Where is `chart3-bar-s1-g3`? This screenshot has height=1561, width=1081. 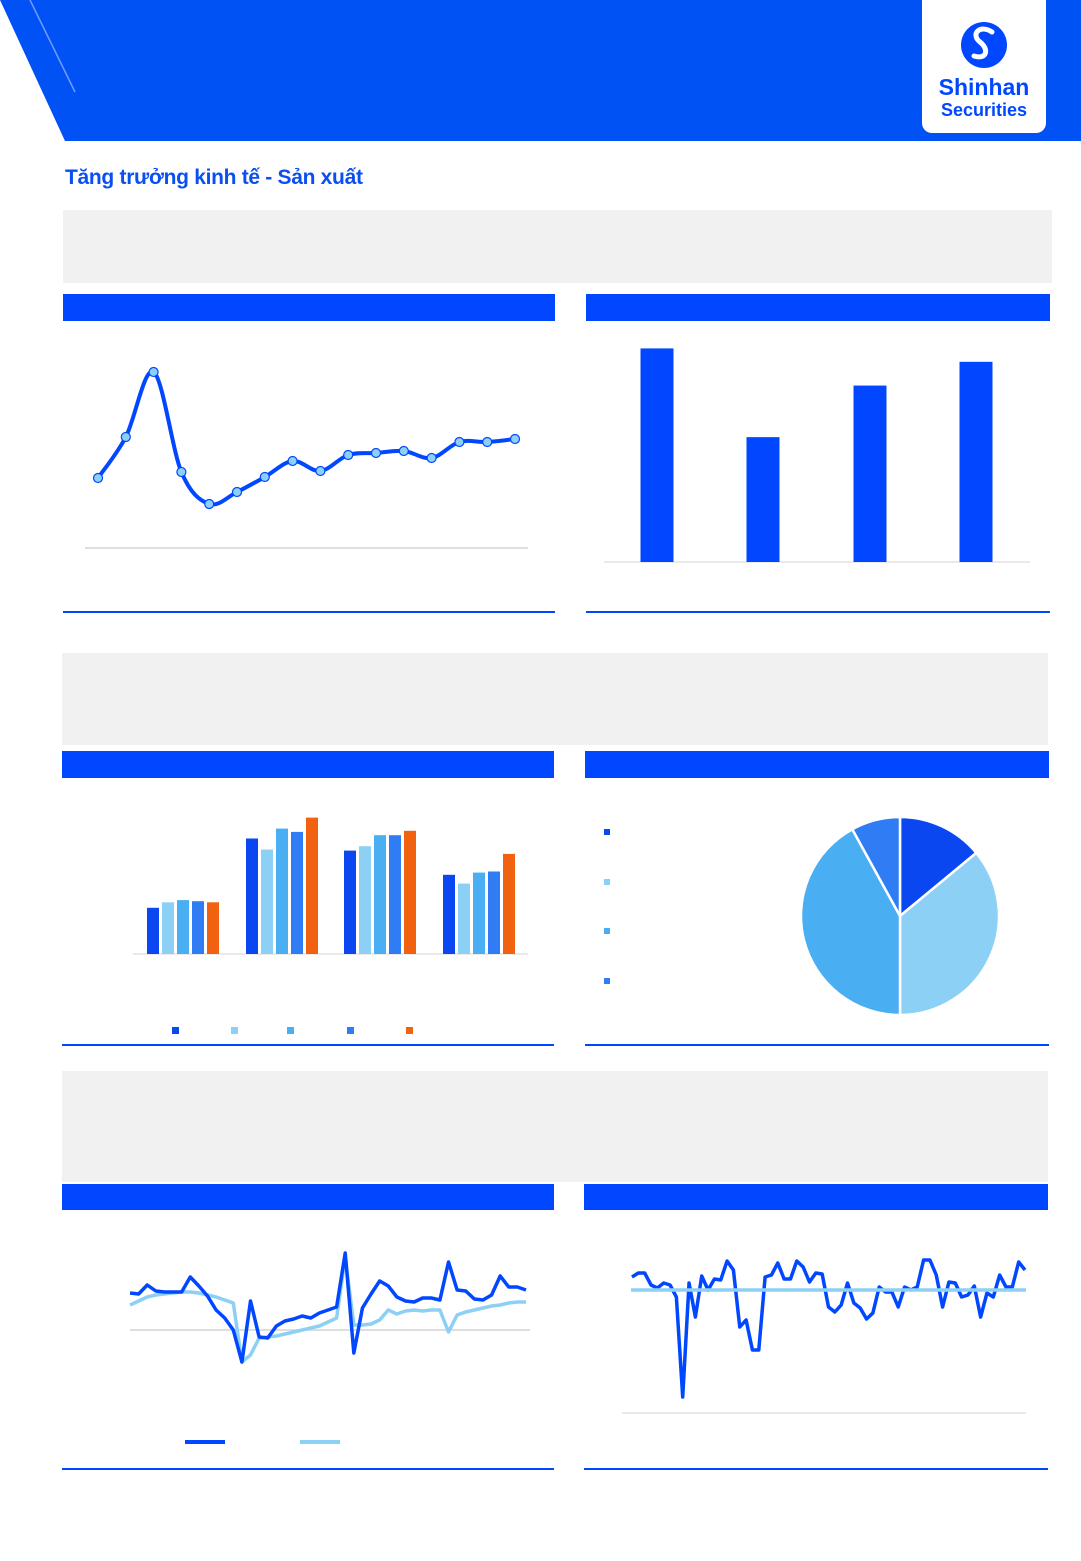
chart3-bar-s1-g3 is located at coordinates (464, 918).